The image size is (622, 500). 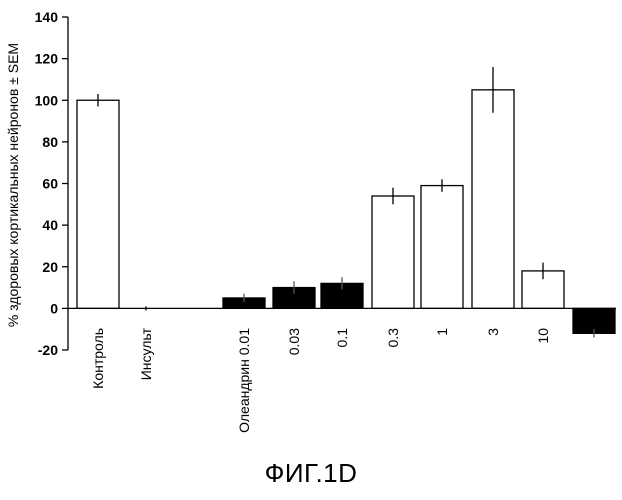 What do you see at coordinates (311, 473) in the screenshot?
I see `figure-caption: ФИГ.1D` at bounding box center [311, 473].